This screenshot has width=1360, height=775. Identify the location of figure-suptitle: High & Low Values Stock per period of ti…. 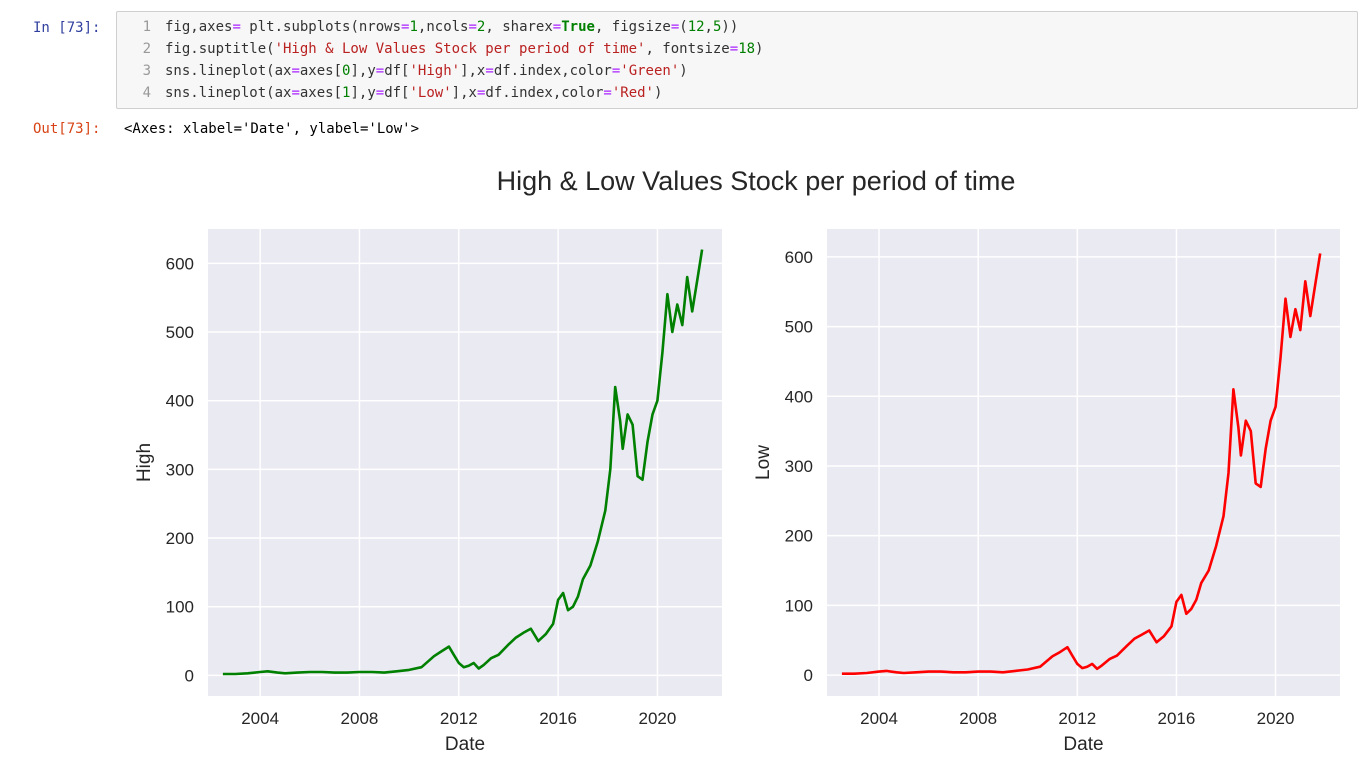
(756, 181).